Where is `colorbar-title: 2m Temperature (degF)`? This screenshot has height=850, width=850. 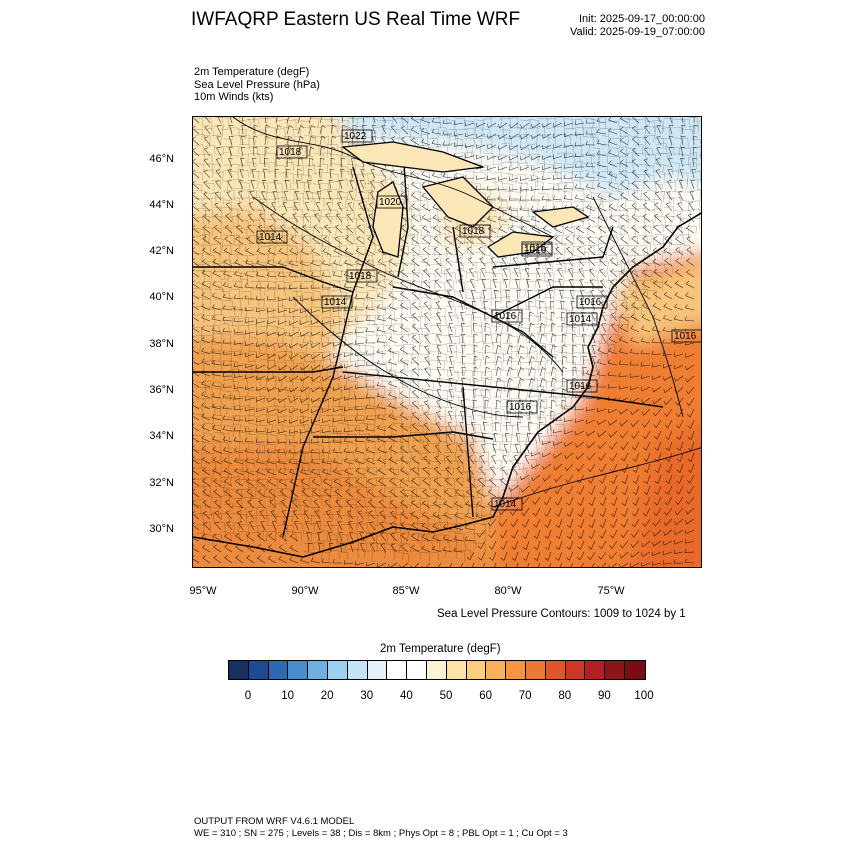 colorbar-title: 2m Temperature (degF) is located at coordinates (440, 649).